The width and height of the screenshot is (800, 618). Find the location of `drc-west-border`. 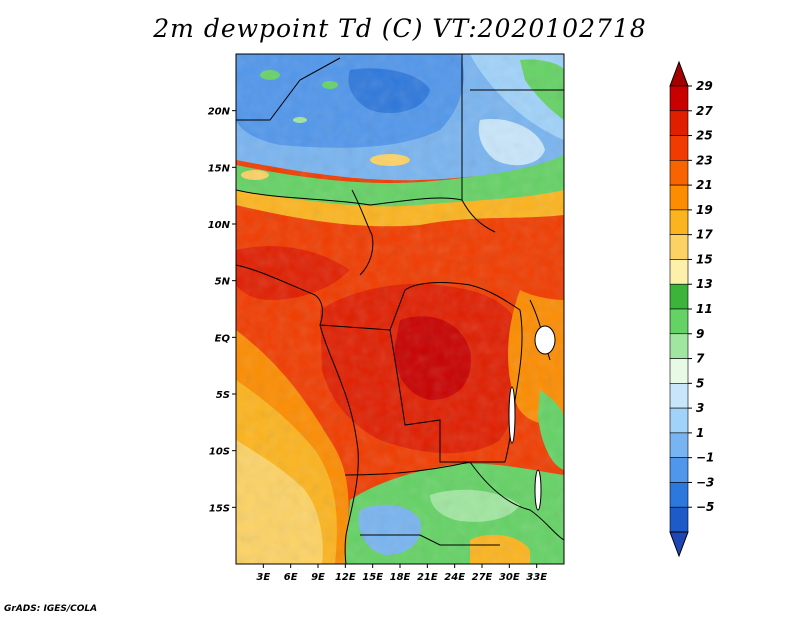

drc-west-border is located at coordinates (447, 396).